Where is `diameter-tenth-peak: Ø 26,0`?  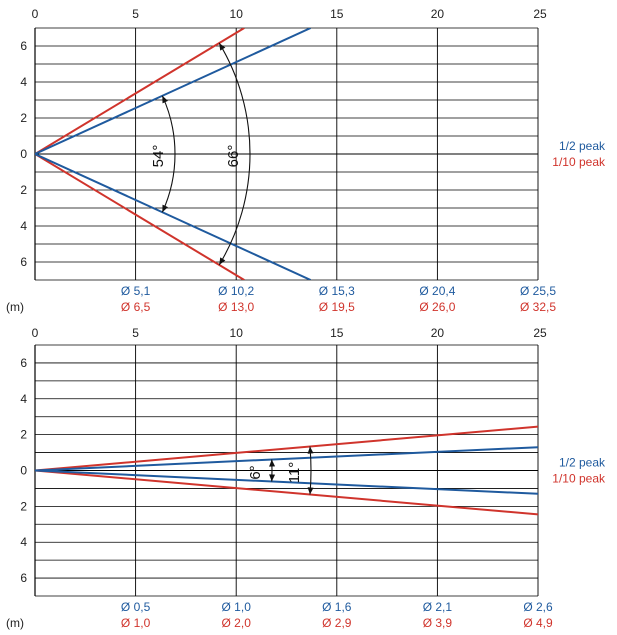
diameter-tenth-peak: Ø 26,0 is located at coordinates (437, 307).